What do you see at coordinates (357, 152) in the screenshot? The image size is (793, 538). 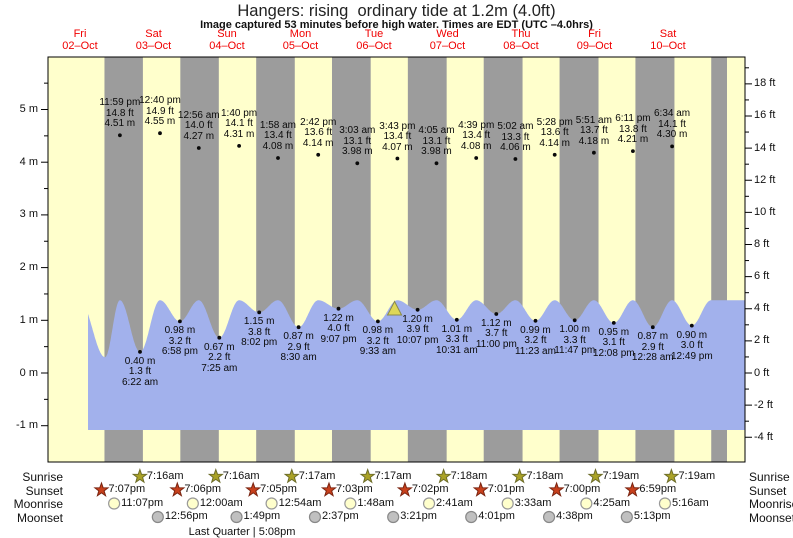 I see `tide-annotation-line: 3.98 m` at bounding box center [357, 152].